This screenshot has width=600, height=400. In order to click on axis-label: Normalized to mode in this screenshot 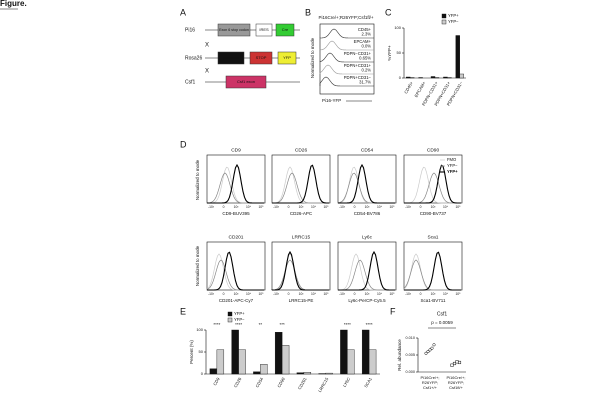, I will do `click(312, 57)`.